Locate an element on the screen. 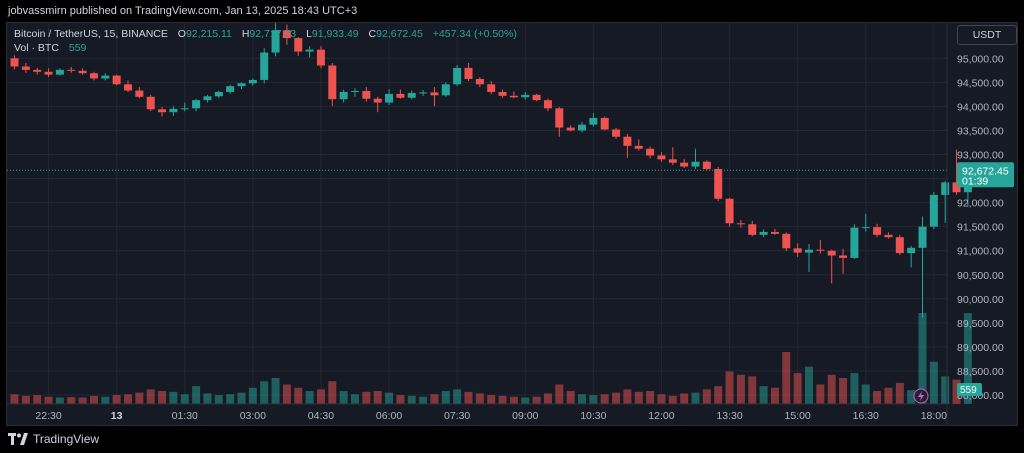  open-label: O is located at coordinates (181, 34).